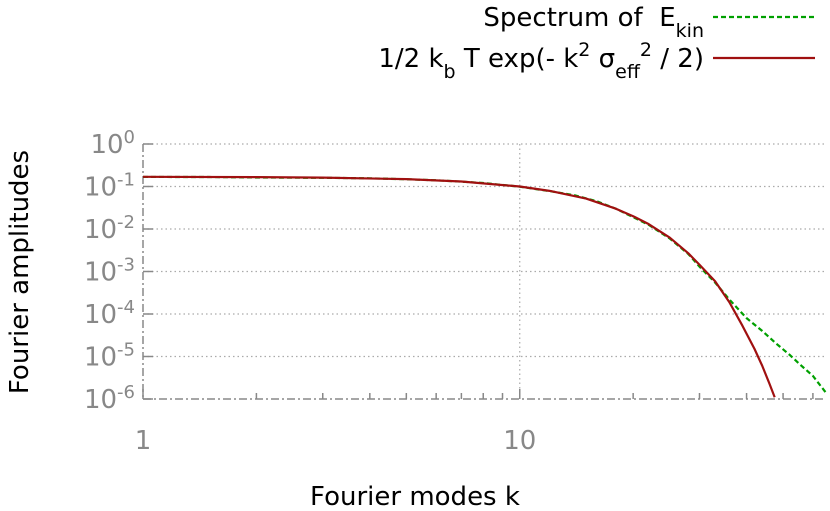 This screenshot has width=830, height=511. What do you see at coordinates (579, 18) in the screenshot?
I see `legend-text: Spectrum of E` at bounding box center [579, 18].